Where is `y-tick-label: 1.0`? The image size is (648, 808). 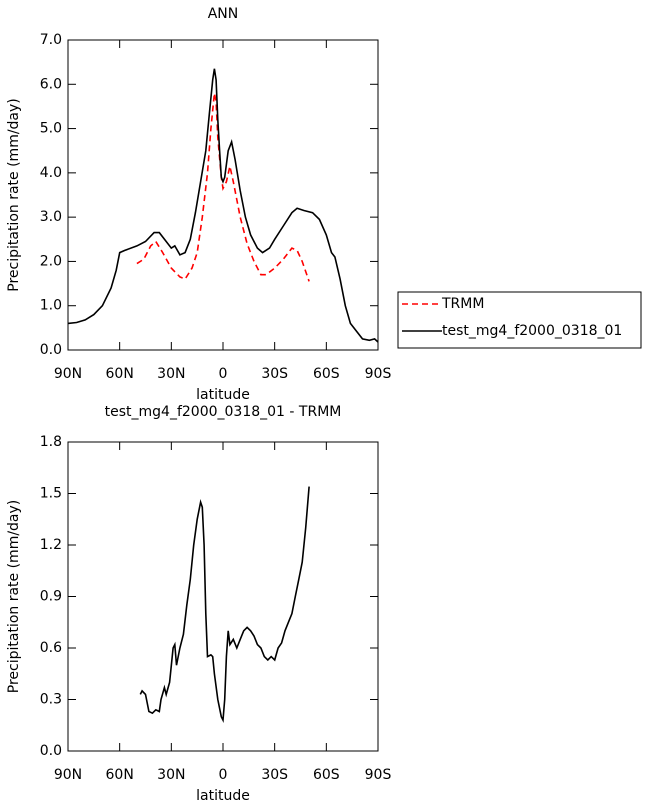 y-tick-label: 1.0 is located at coordinates (51, 306).